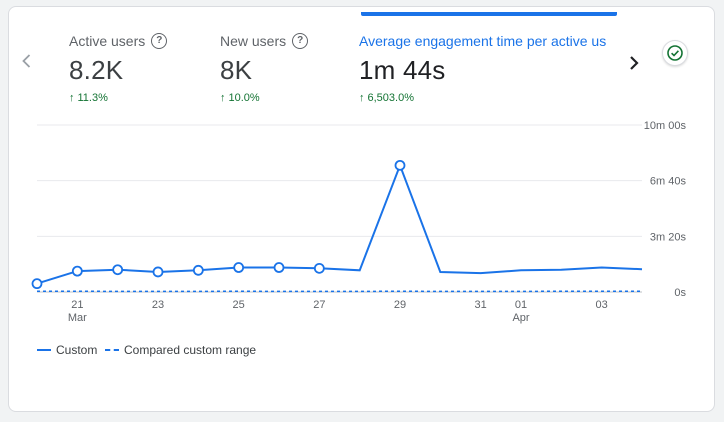 The width and height of the screenshot is (724, 422). What do you see at coordinates (520, 318) in the screenshot?
I see `x-tick-sublabel: Apr` at bounding box center [520, 318].